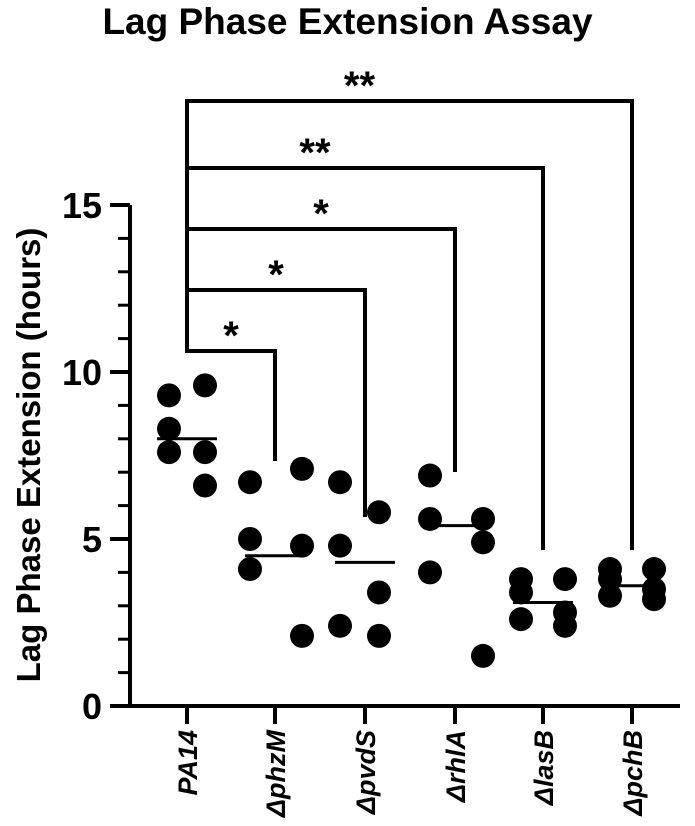 The width and height of the screenshot is (695, 826). What do you see at coordinates (544, 768) in the screenshot?
I see `x-tick-label: ΔlasB` at bounding box center [544, 768].